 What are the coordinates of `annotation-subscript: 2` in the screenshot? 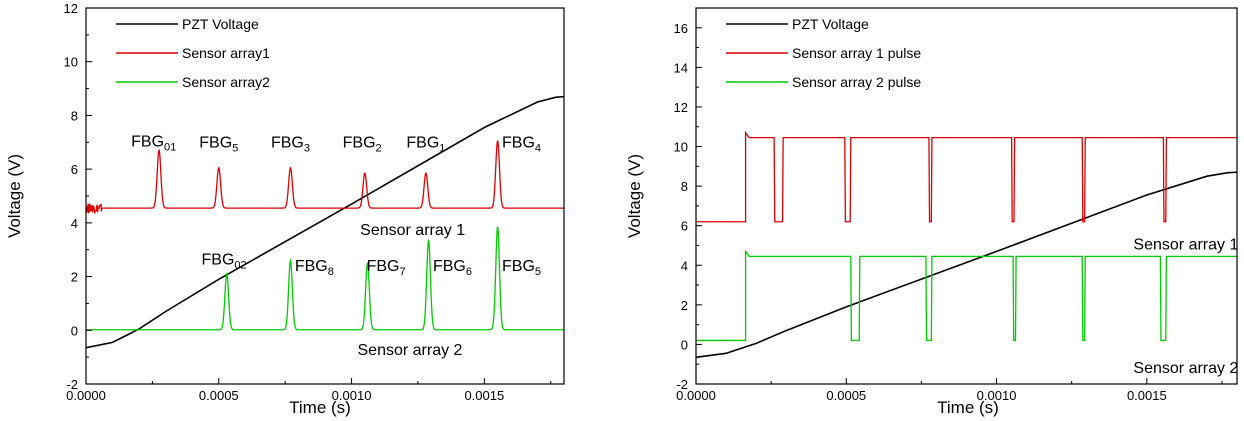 It's located at (379, 149).